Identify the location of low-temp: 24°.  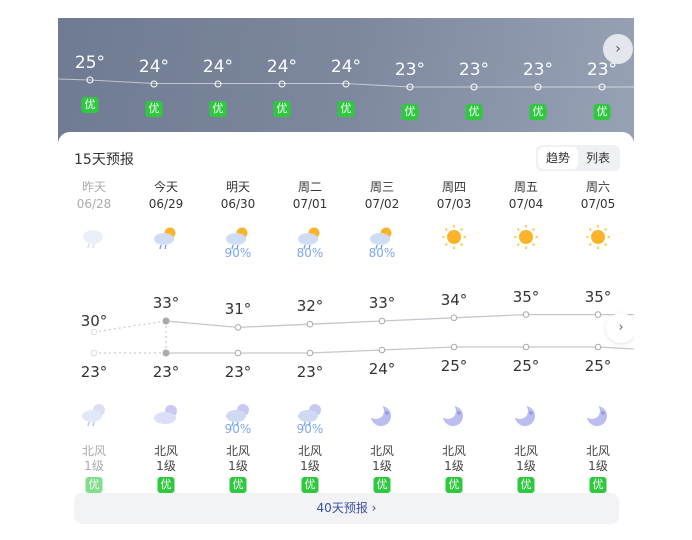
(382, 369).